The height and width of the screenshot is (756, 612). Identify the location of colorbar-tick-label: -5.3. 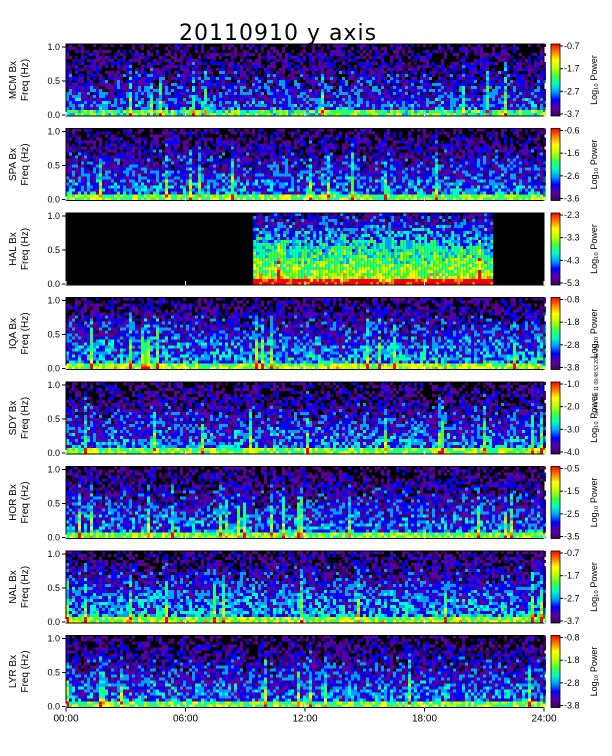
(572, 283).